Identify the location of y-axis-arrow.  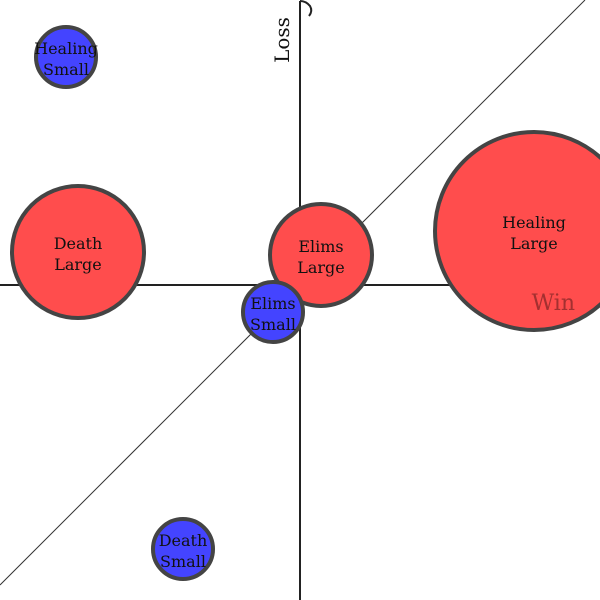
(306, 8).